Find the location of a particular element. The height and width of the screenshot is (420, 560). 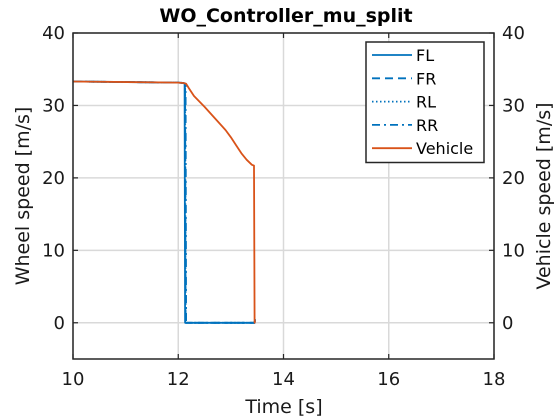

x-tick-label: 18 is located at coordinates (494, 379).